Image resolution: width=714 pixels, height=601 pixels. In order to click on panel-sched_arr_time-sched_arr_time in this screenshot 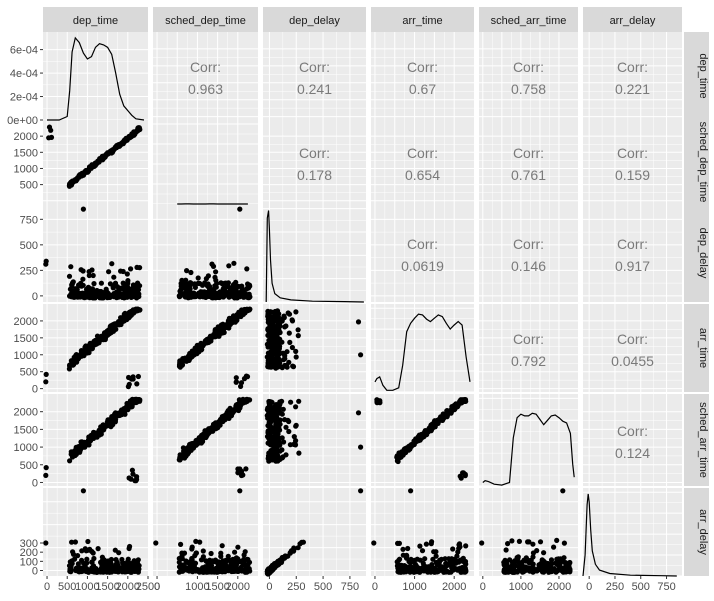, I will do `click(528, 440)`.